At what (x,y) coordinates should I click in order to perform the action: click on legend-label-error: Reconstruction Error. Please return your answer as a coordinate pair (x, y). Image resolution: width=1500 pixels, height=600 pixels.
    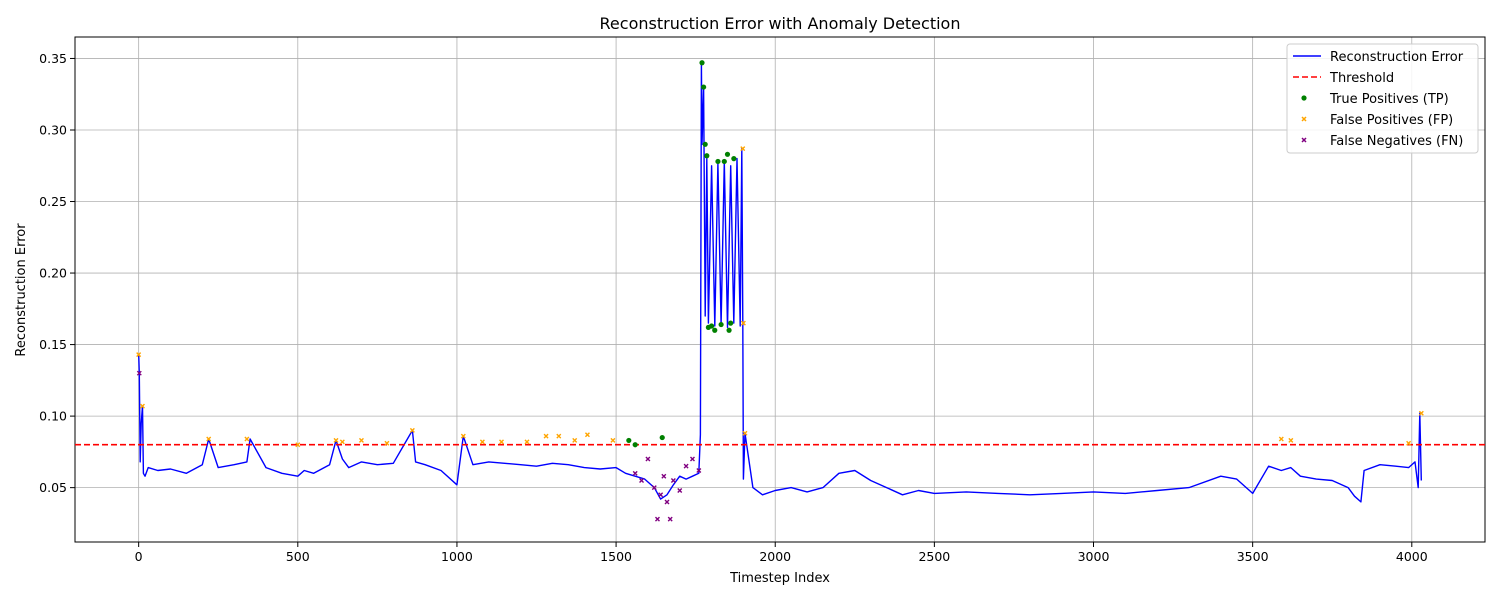
    Looking at the image, I should click on (1397, 57).